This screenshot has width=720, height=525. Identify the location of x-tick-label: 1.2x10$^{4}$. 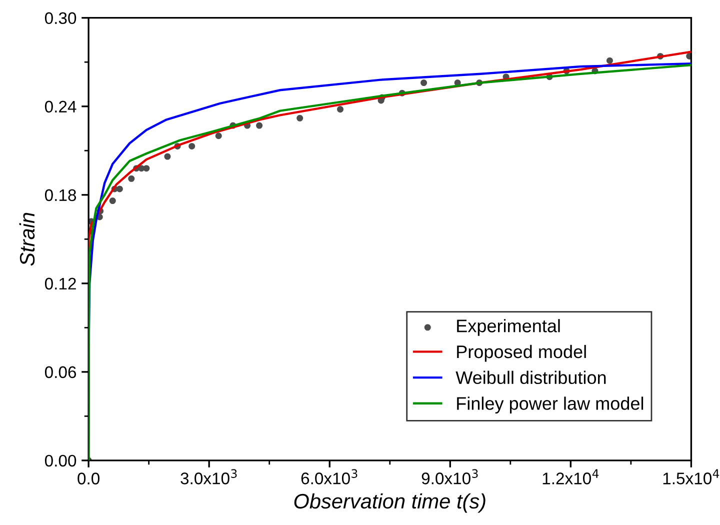
(570, 476).